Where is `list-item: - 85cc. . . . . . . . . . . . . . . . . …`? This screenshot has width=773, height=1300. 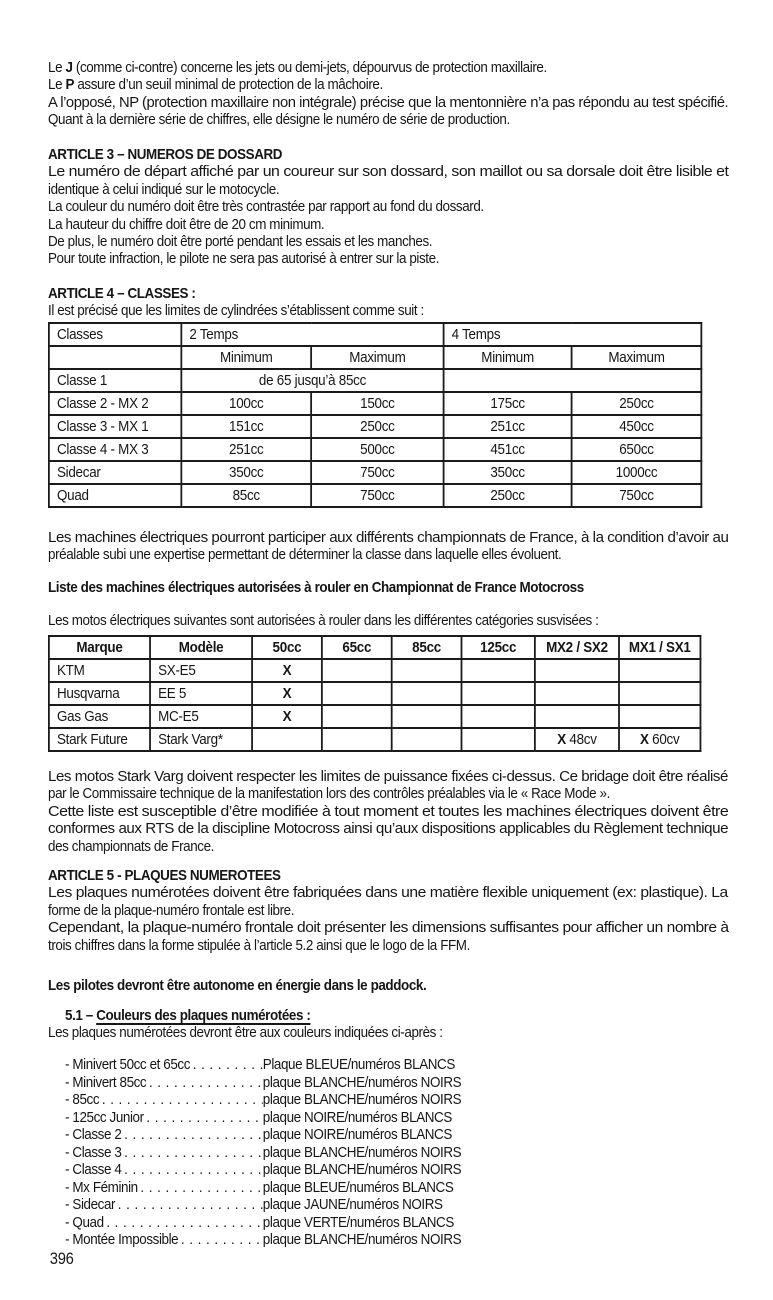
list-item: - 85cc. . . . . . . . . . . . . . . . . … is located at coordinates (388, 1100).